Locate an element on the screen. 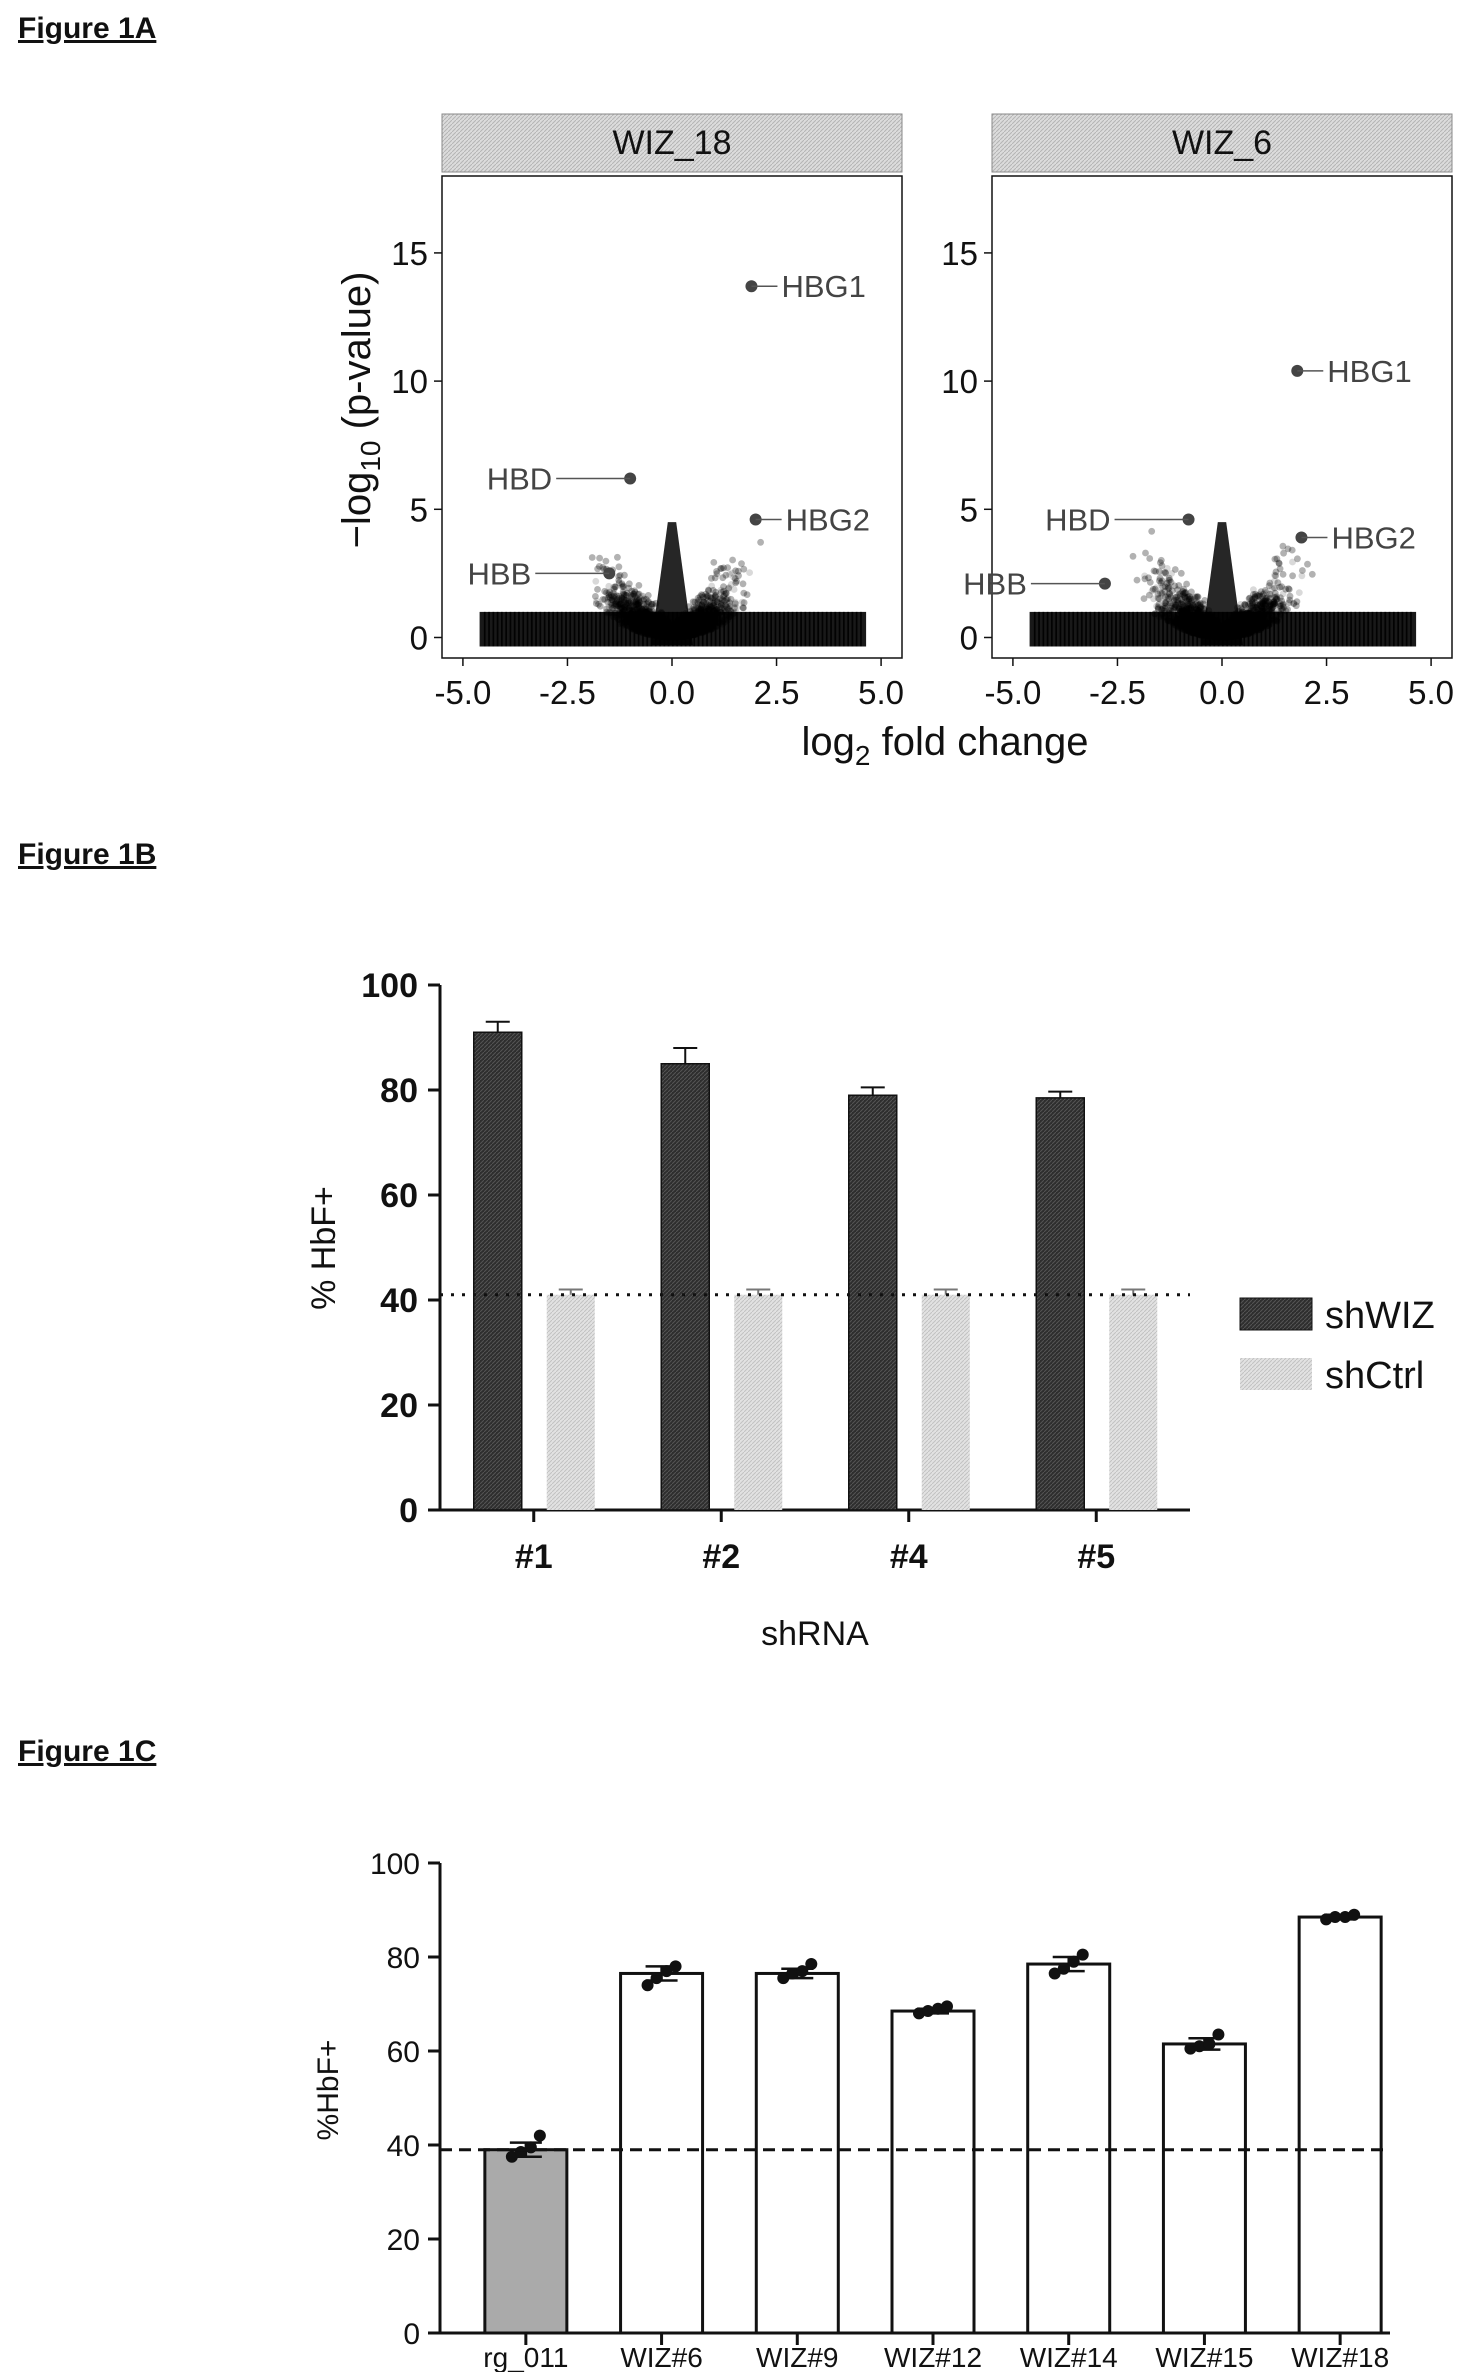 This screenshot has height=2372, width=1477. x-tick-label: #2 is located at coordinates (721, 1557).